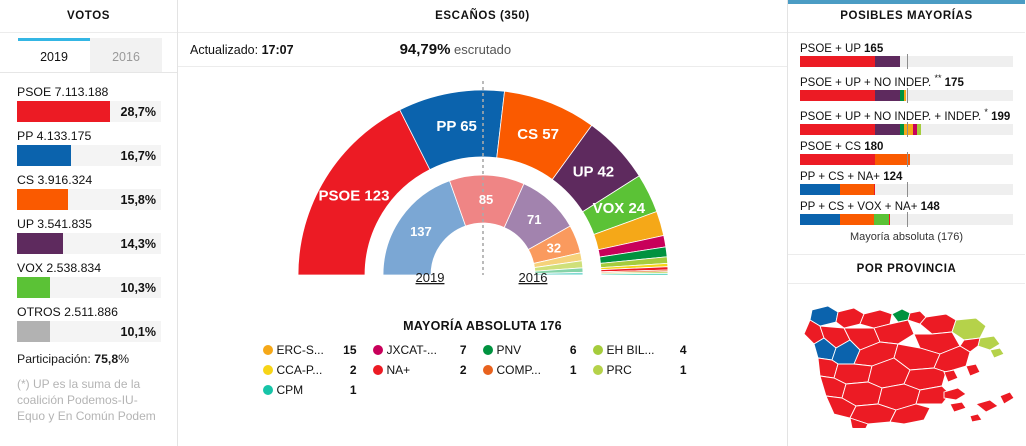 The height and width of the screenshot is (446, 1026). What do you see at coordinates (317, 370) in the screenshot?
I see `legend-item: CCA-P... 2` at bounding box center [317, 370].